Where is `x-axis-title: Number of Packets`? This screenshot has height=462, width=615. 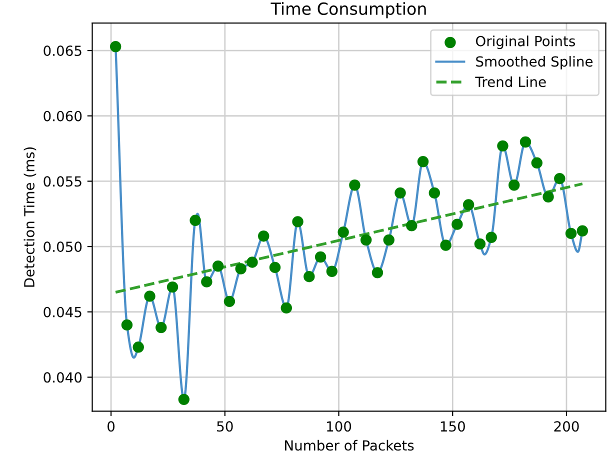 x-axis-title: Number of Packets is located at coordinates (349, 445).